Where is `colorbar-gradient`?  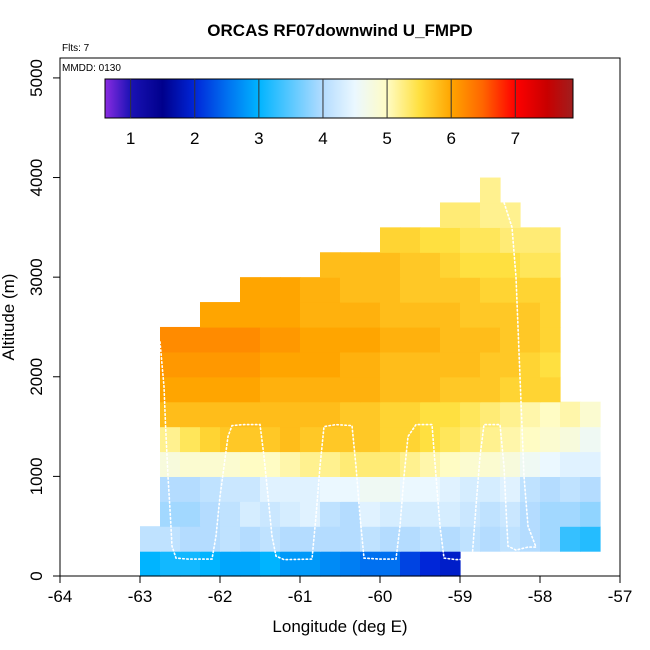
colorbar-gradient is located at coordinates (339, 98).